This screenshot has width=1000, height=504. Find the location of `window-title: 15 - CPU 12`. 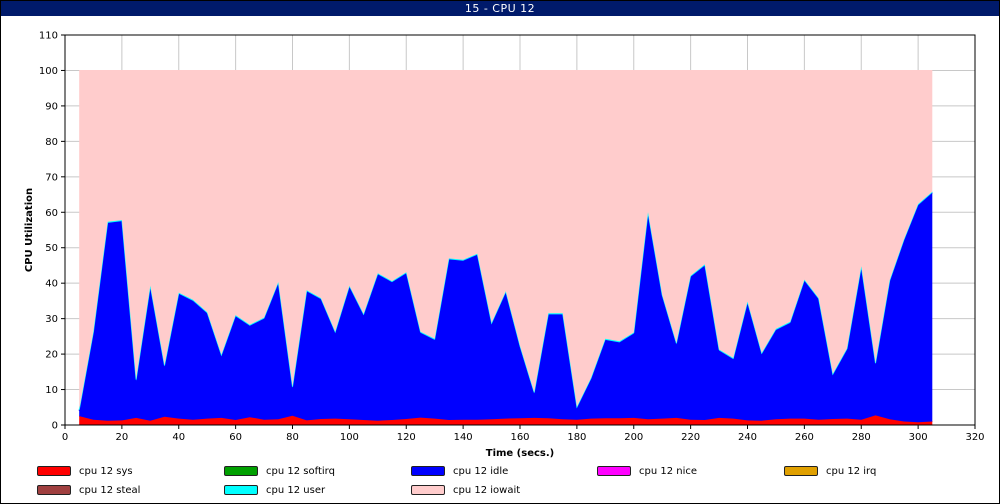

window-title: 15 - CPU 12 is located at coordinates (500, 8).